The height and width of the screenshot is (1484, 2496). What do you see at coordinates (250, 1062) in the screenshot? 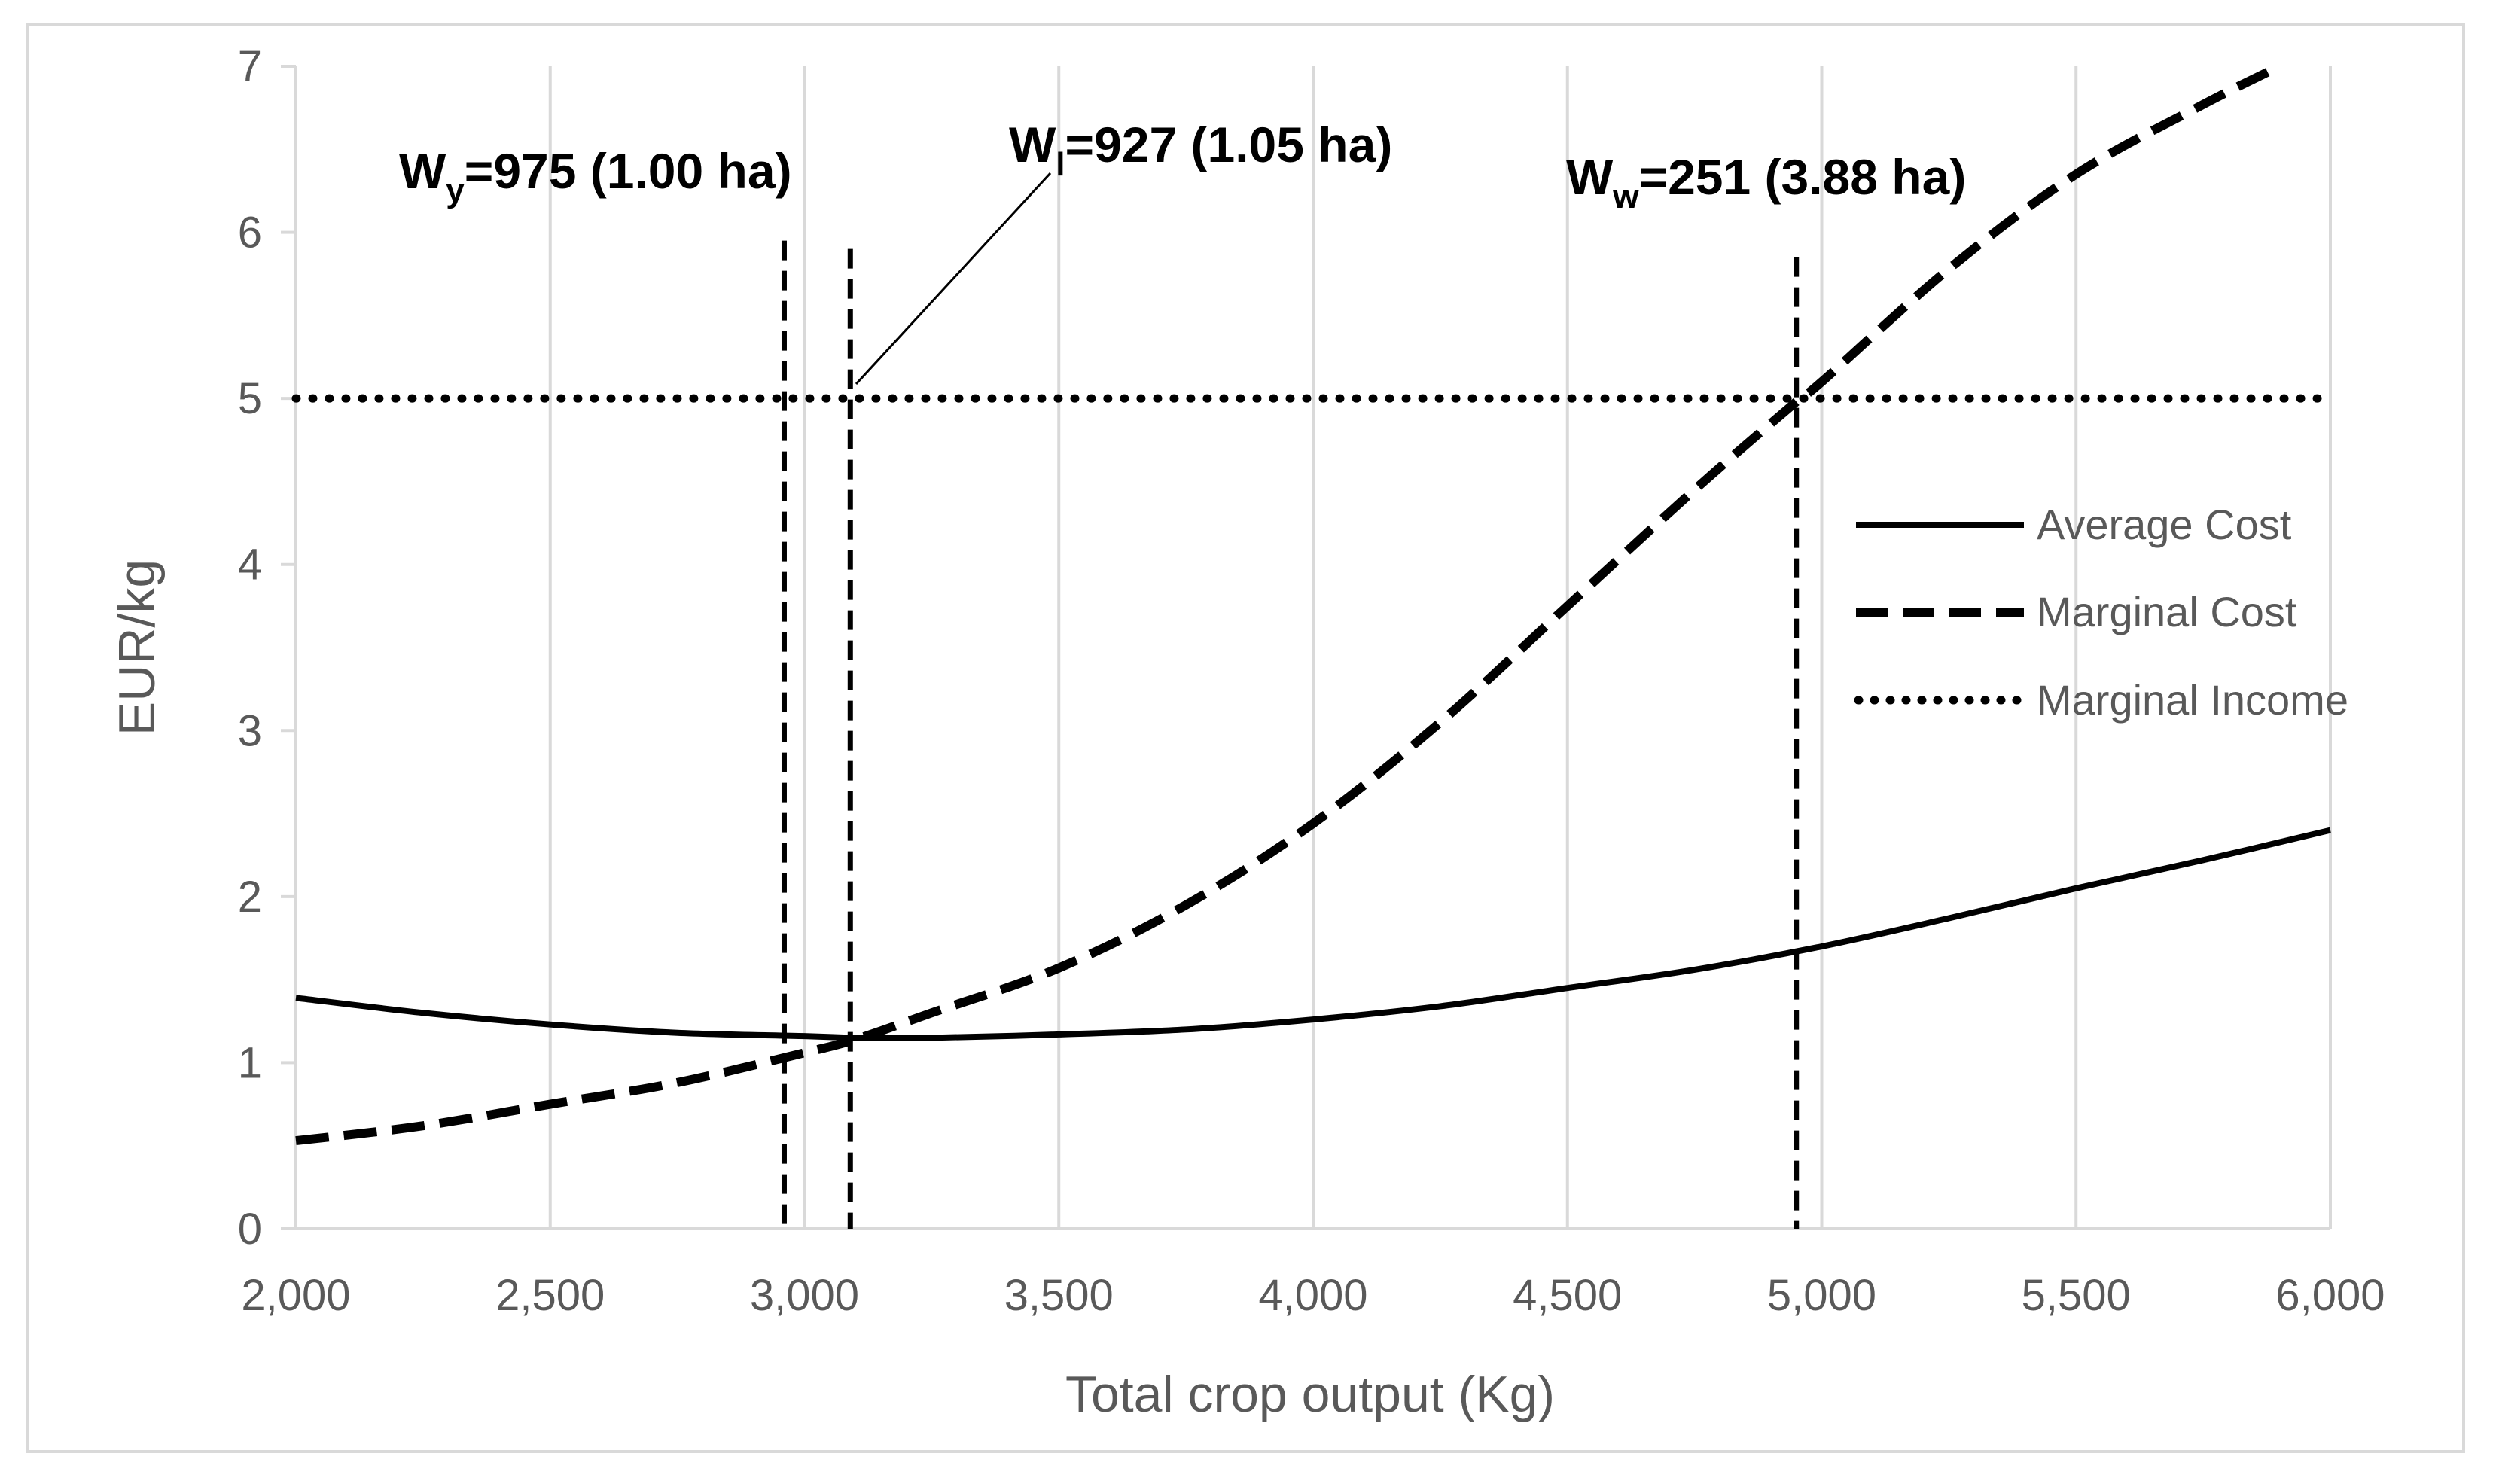
I see `y-tick-label-1: 1` at bounding box center [250, 1062].